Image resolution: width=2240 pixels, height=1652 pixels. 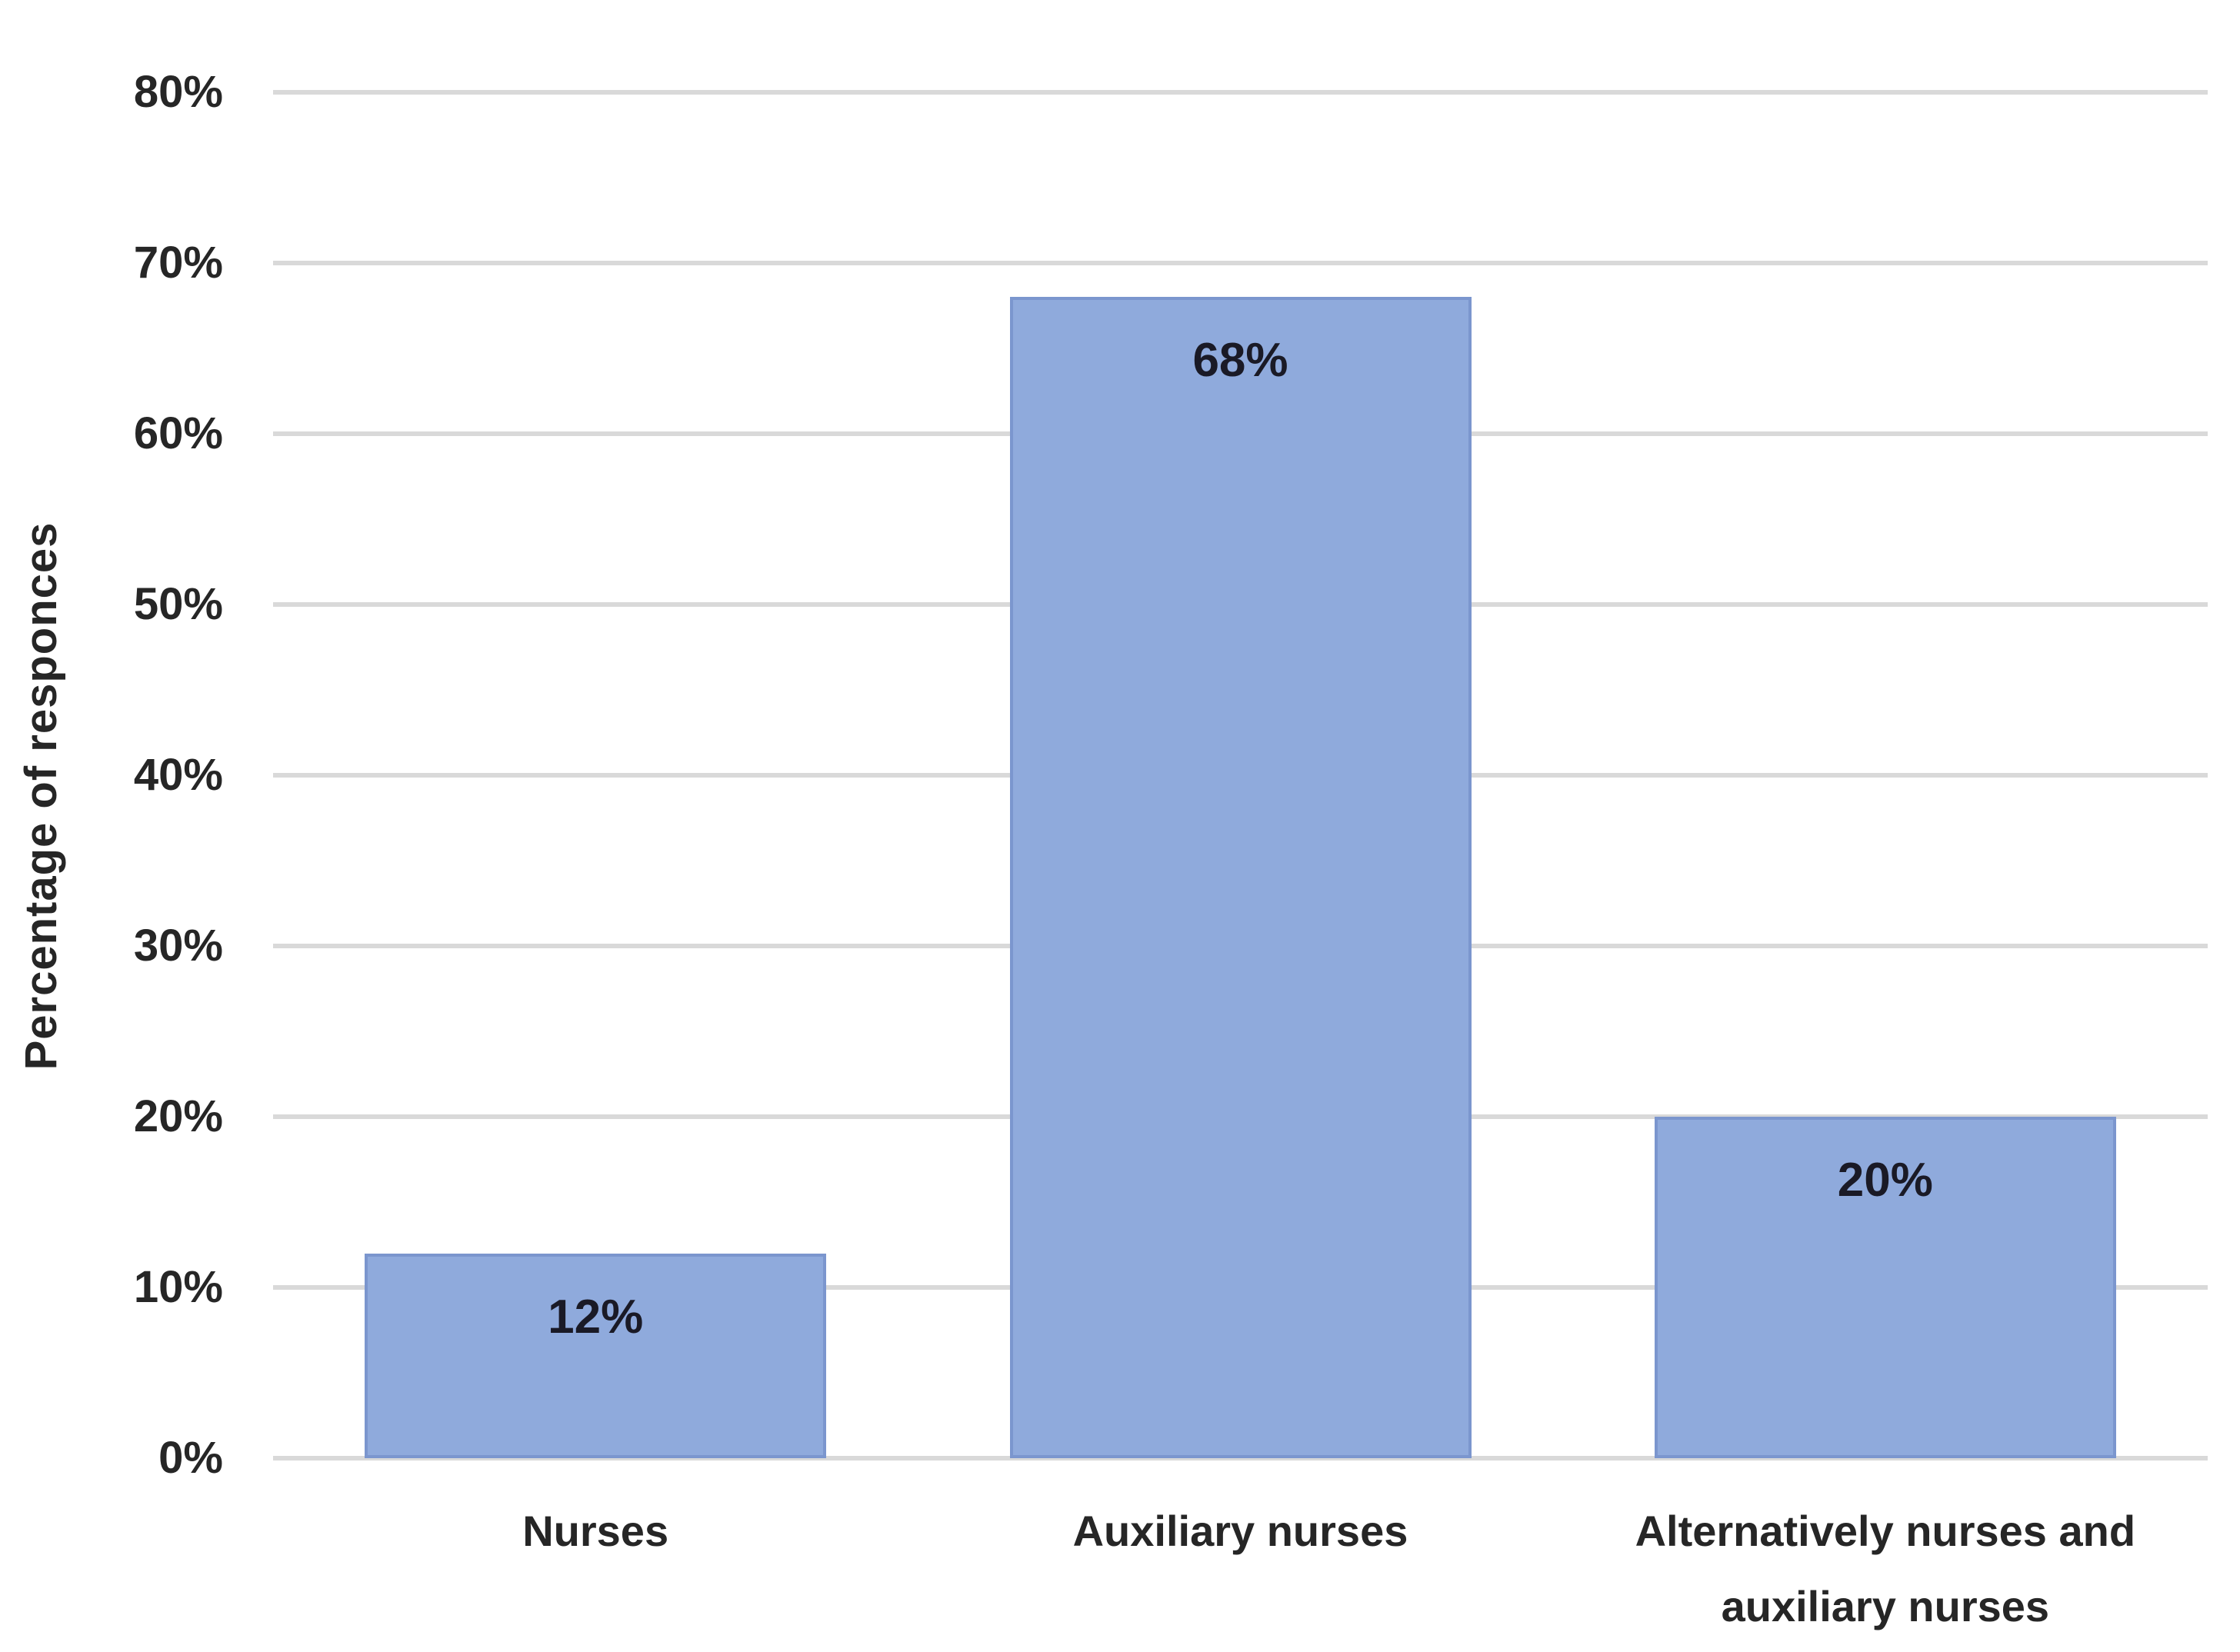 What do you see at coordinates (191, 1458) in the screenshot?
I see `y-tick-label: 0%` at bounding box center [191, 1458].